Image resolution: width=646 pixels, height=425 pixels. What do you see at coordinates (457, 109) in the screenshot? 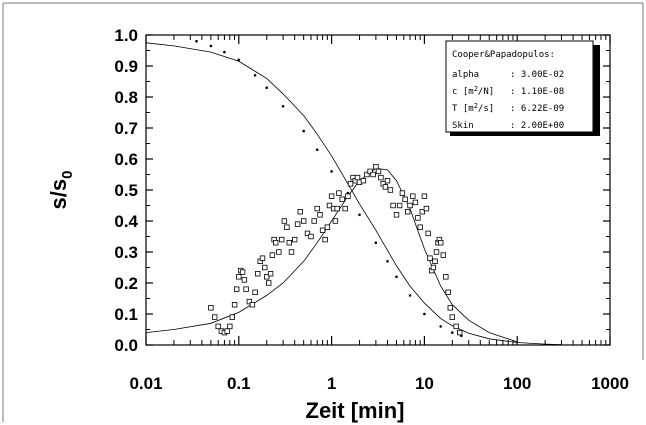
I see `legend-param-name: T` at bounding box center [457, 109].